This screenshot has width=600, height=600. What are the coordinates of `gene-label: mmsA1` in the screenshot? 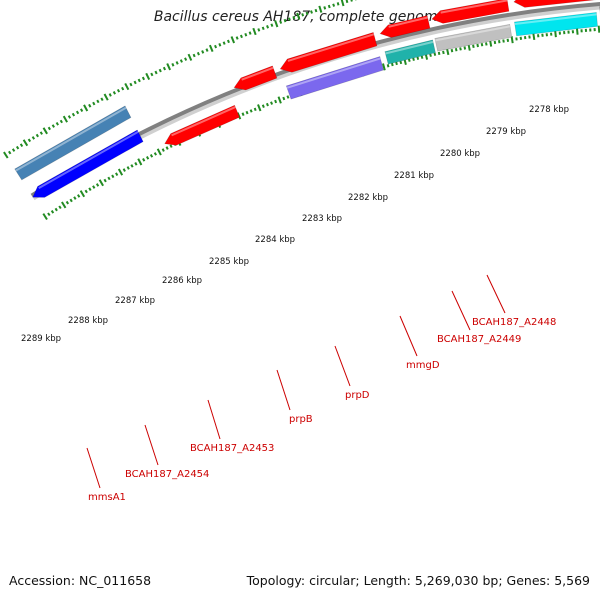 It's located at (107, 497).